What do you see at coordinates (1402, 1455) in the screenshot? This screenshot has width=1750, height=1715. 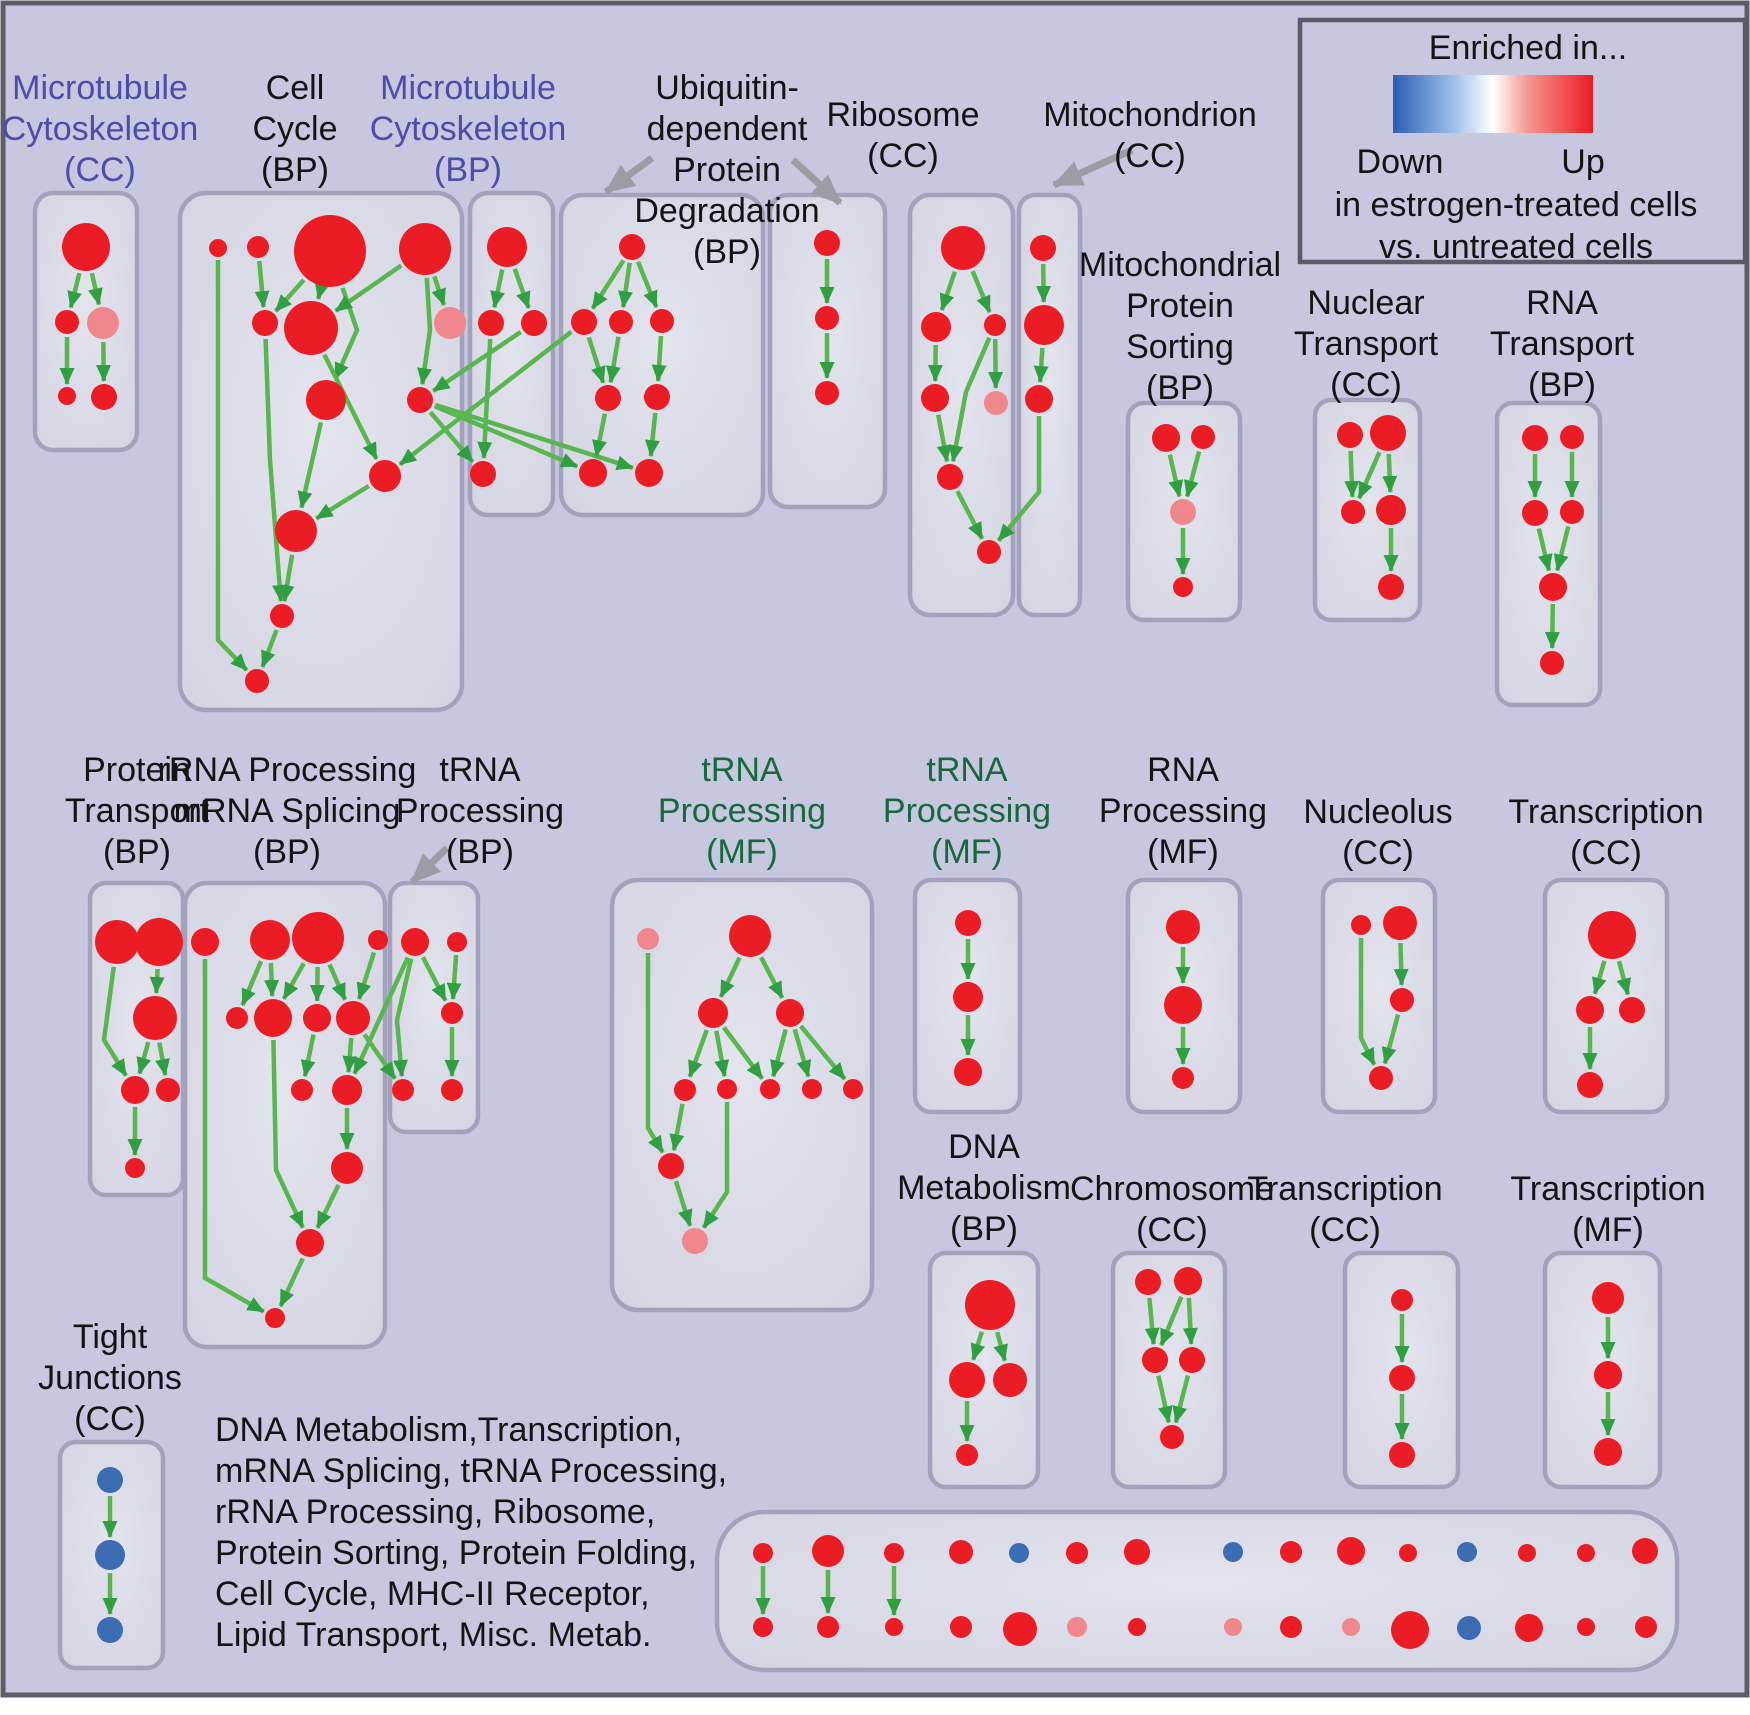 I see `node-e3` at bounding box center [1402, 1455].